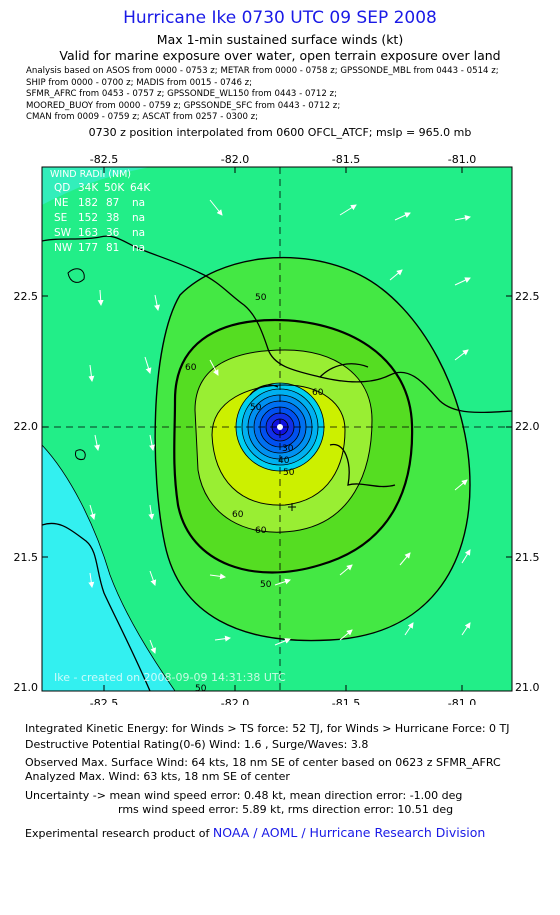 This screenshot has height=915, width=560. I want to click on wind-band-low, so click(108, 568).